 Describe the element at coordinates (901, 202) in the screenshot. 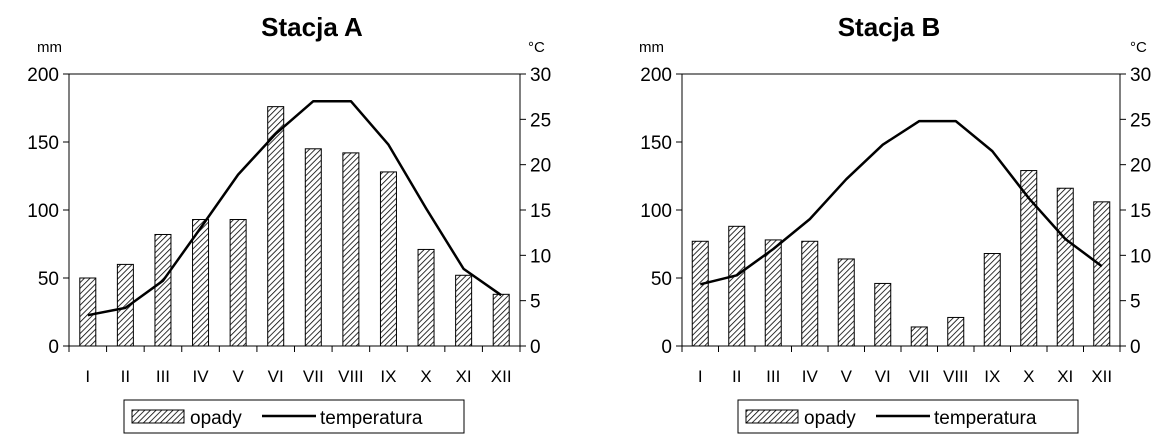

I see `line-temperatura` at that location.